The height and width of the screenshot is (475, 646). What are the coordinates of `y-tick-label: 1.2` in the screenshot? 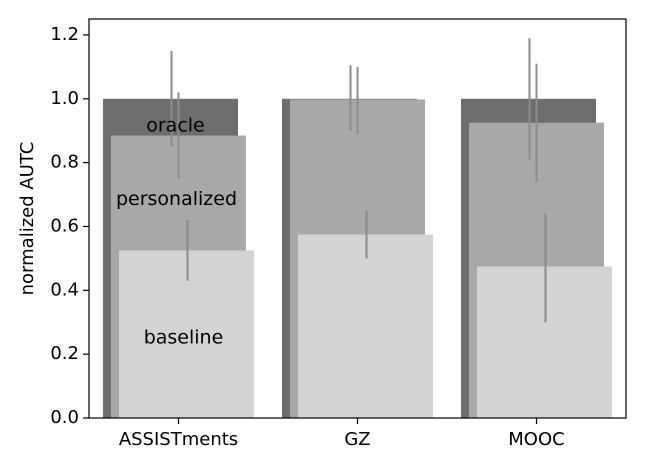 It's located at (64, 34).